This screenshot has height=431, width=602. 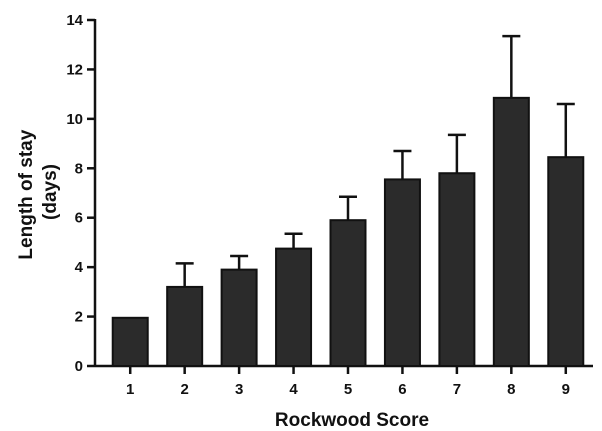 What do you see at coordinates (74, 119) in the screenshot?
I see `y-tick-label: 10` at bounding box center [74, 119].